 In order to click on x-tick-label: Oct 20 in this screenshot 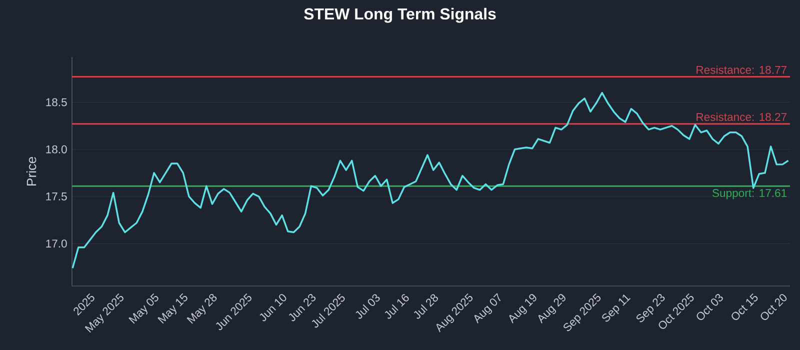, I will do `click(773, 307)`.